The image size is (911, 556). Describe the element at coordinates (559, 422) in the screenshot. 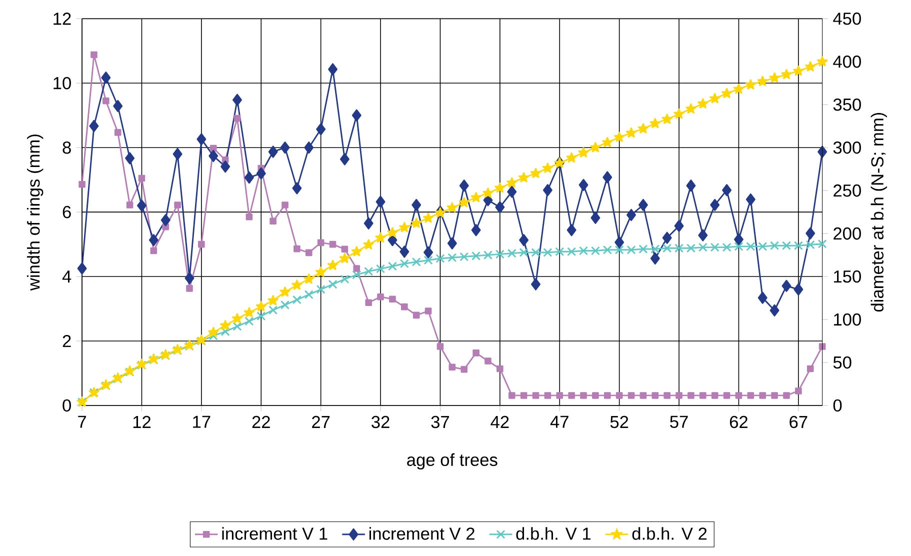

I see `x-tick-label: 47` at that location.